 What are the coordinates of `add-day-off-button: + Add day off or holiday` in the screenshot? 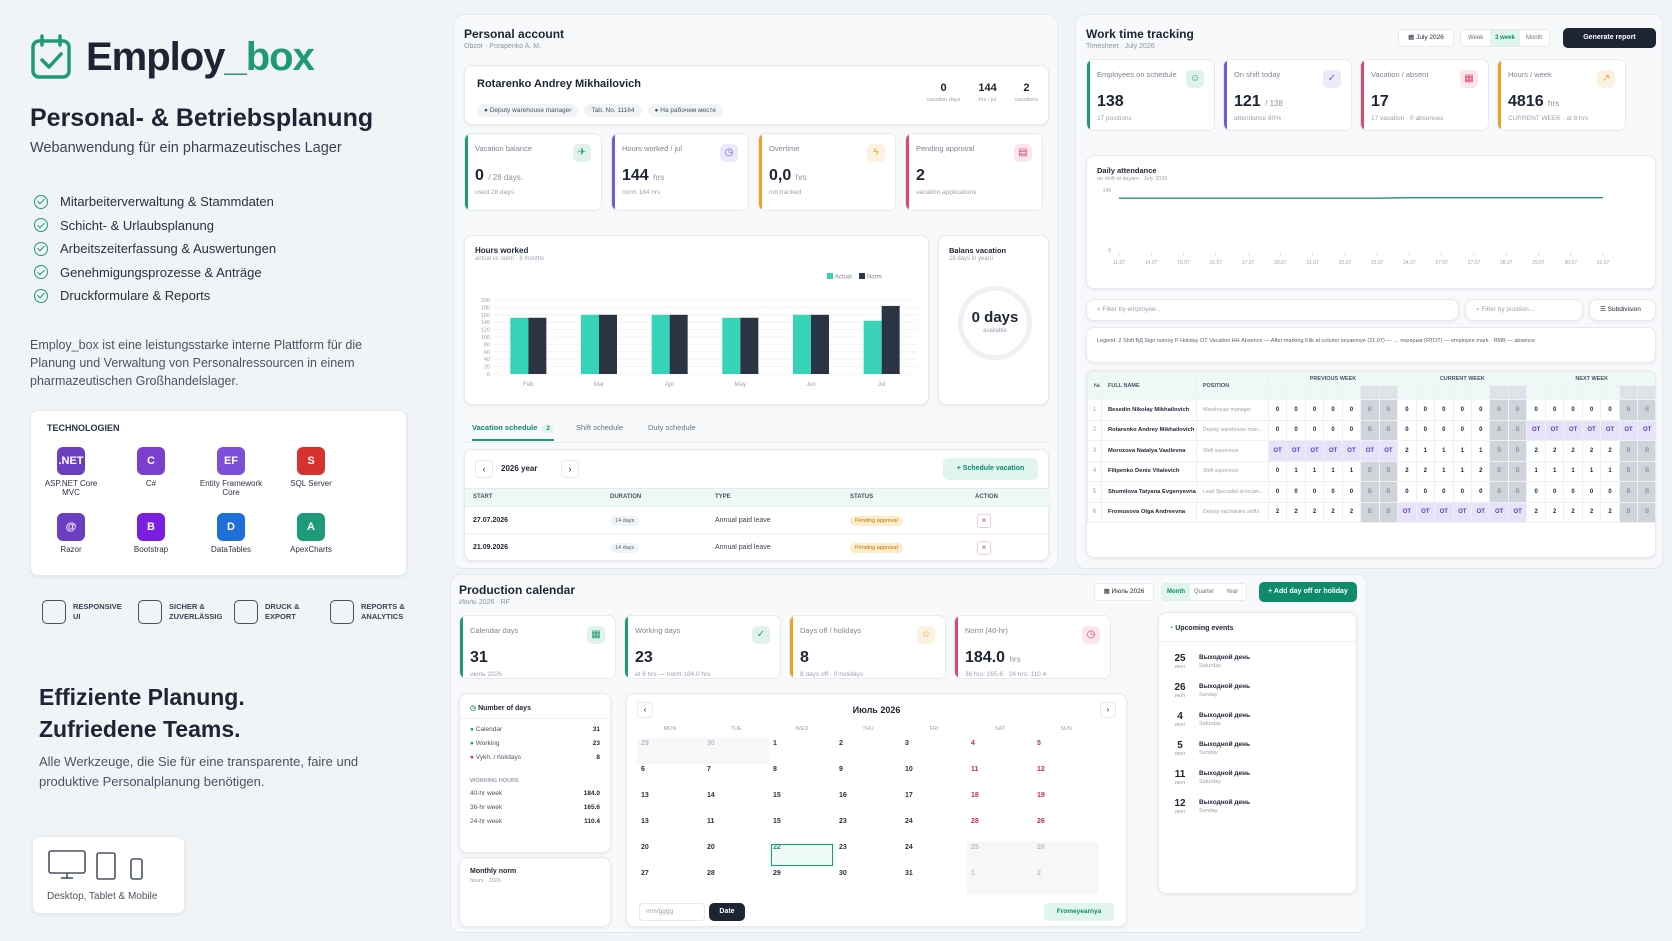 It's located at (1308, 592).